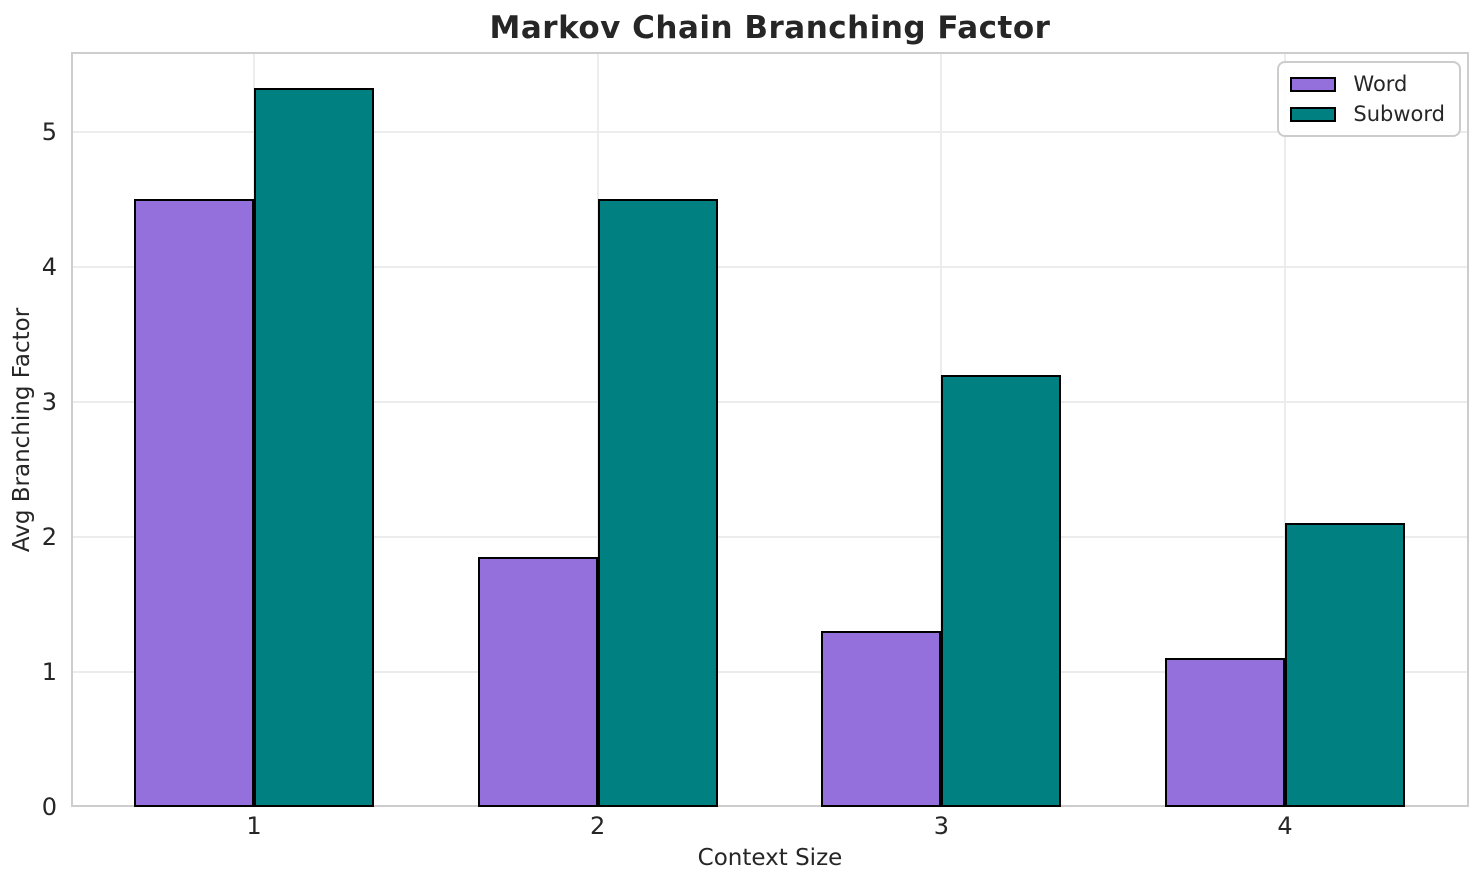  What do you see at coordinates (1399, 114) in the screenshot?
I see `legend-label-subword: Subword` at bounding box center [1399, 114].